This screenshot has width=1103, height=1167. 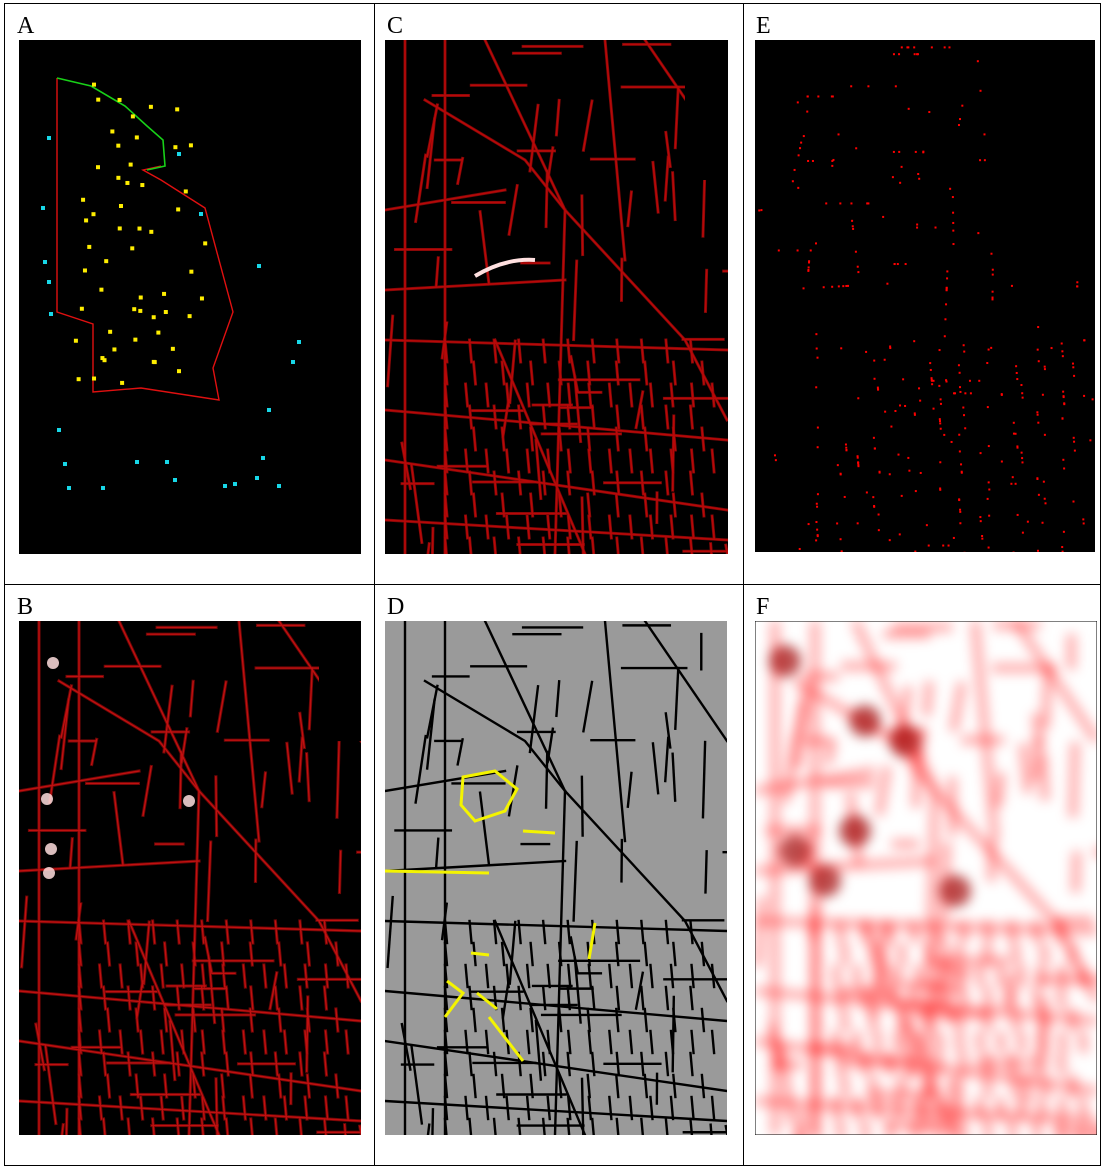 I want to click on map-panel-c, so click(x=556, y=297).